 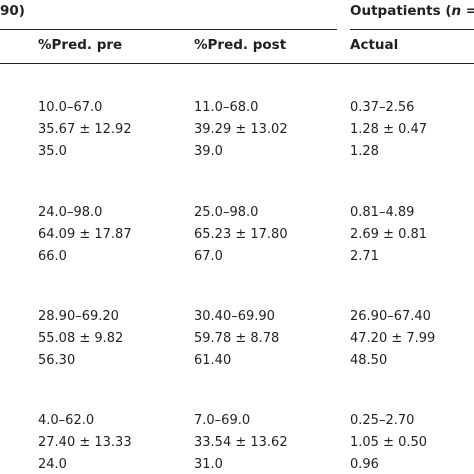 I want to click on cell-pred-pre: 56.30, so click(x=57, y=360).